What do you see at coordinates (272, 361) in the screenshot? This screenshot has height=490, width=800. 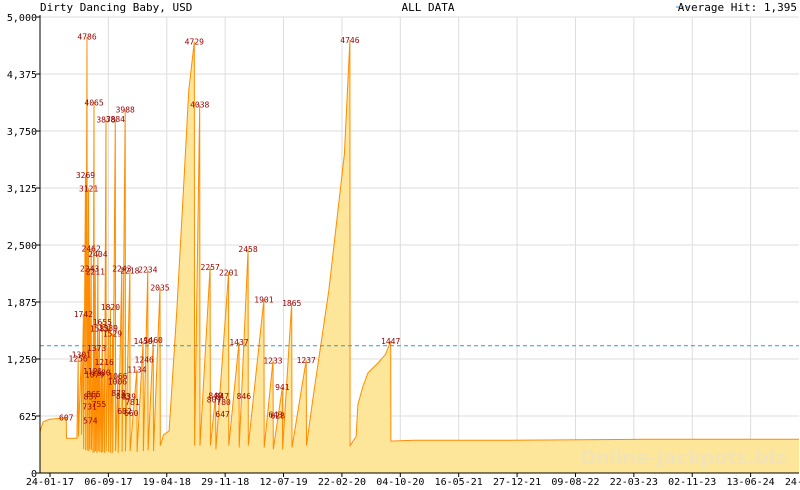 I see `peak-value-label: 1233` at bounding box center [272, 361].